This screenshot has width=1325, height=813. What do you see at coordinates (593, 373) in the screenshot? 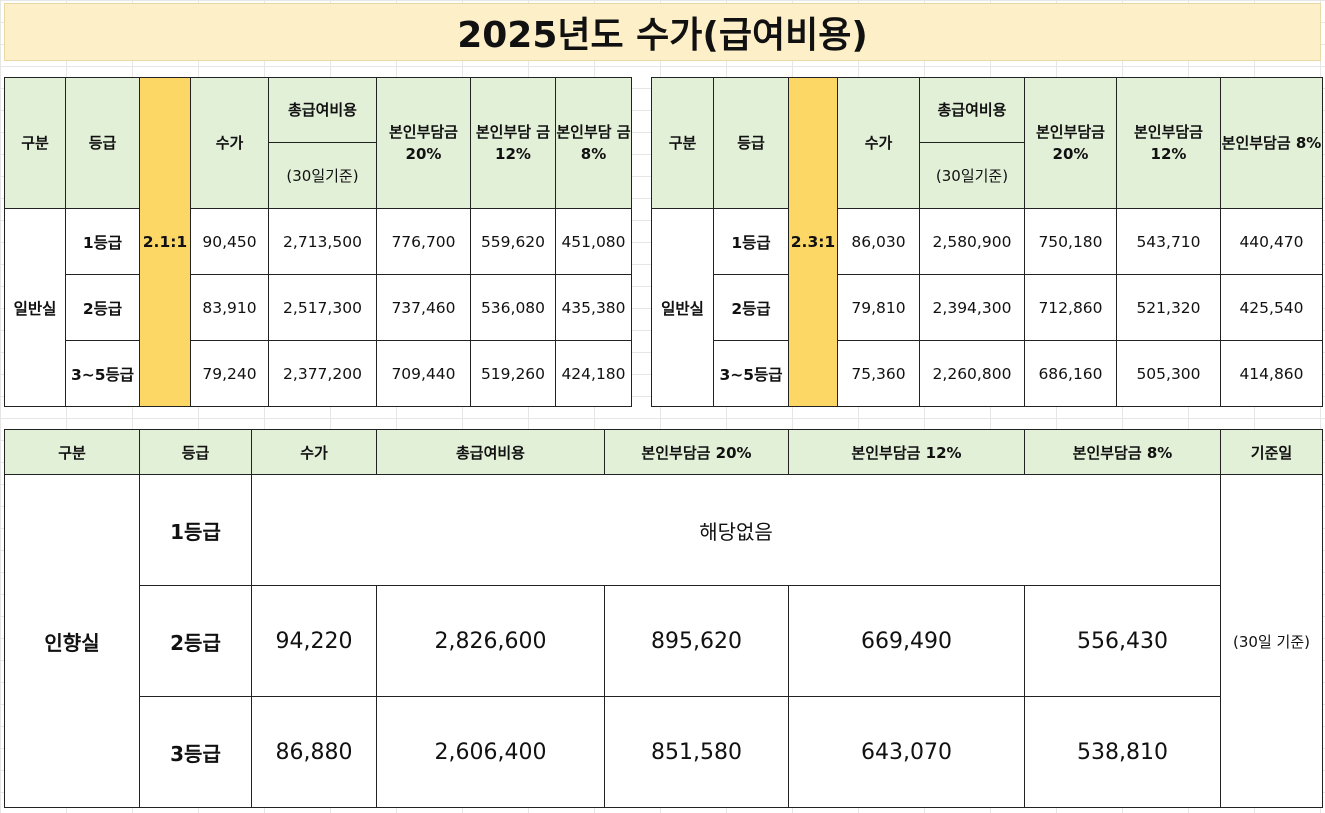
I see `copay-8-cell: 424,180` at bounding box center [593, 373].